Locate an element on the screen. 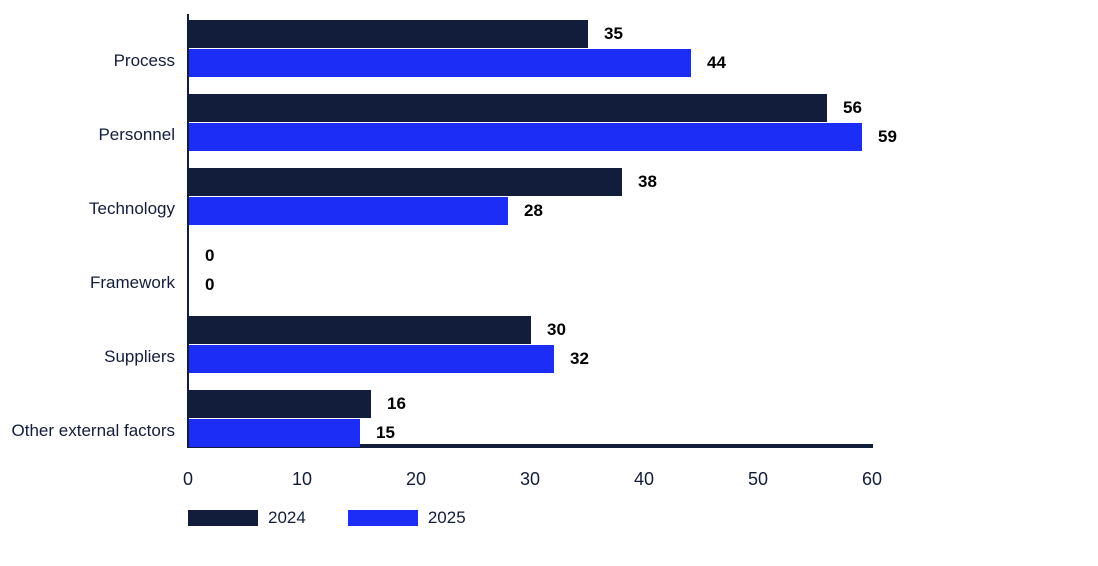 Image resolution: width=1098 pixels, height=566 pixels. value-label: 38 is located at coordinates (647, 181).